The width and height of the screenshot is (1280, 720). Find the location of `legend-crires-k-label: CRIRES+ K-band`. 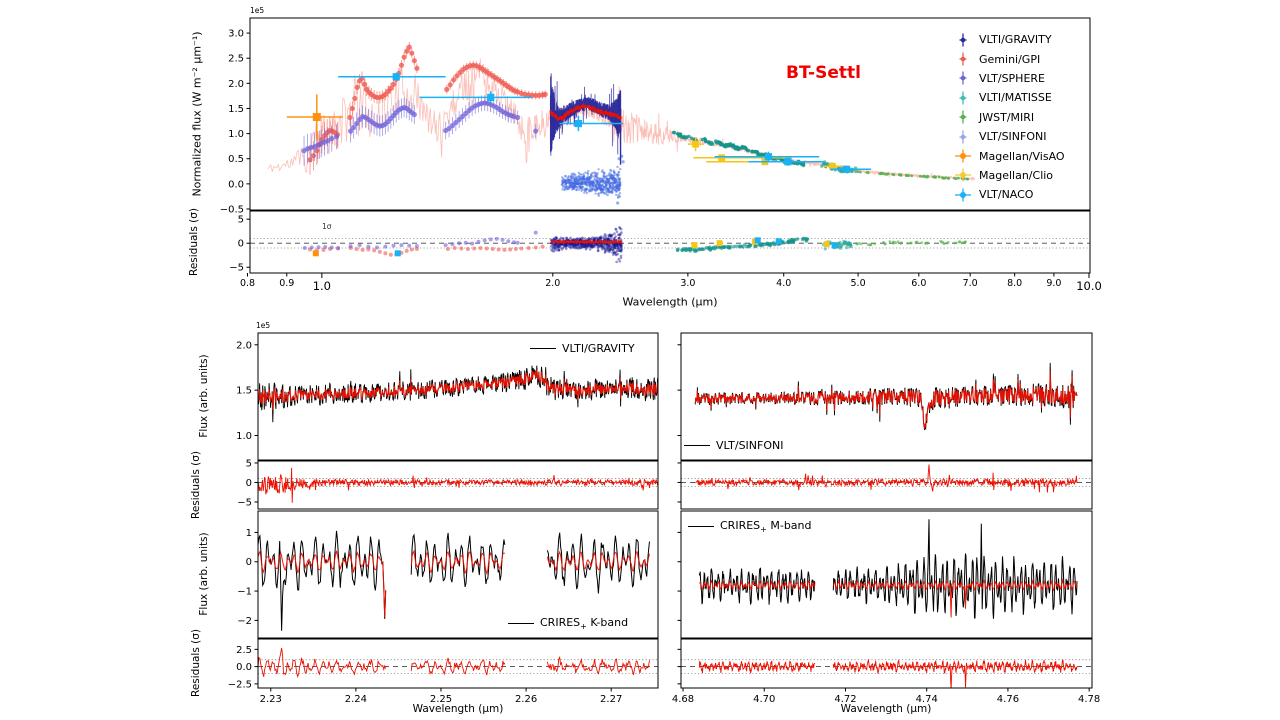

legend-crires-k-label: CRIRES+ K-band is located at coordinates (584, 624).